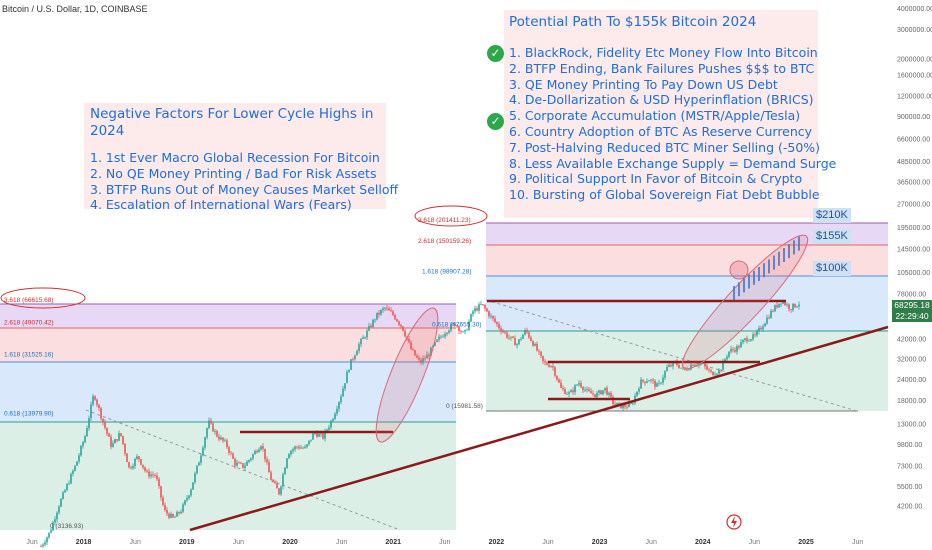 This screenshot has height=550, width=932. What do you see at coordinates (29, 300) in the screenshot?
I see `fib-label-cycle1-0: 3.618 (66615.68)` at bounding box center [29, 300].